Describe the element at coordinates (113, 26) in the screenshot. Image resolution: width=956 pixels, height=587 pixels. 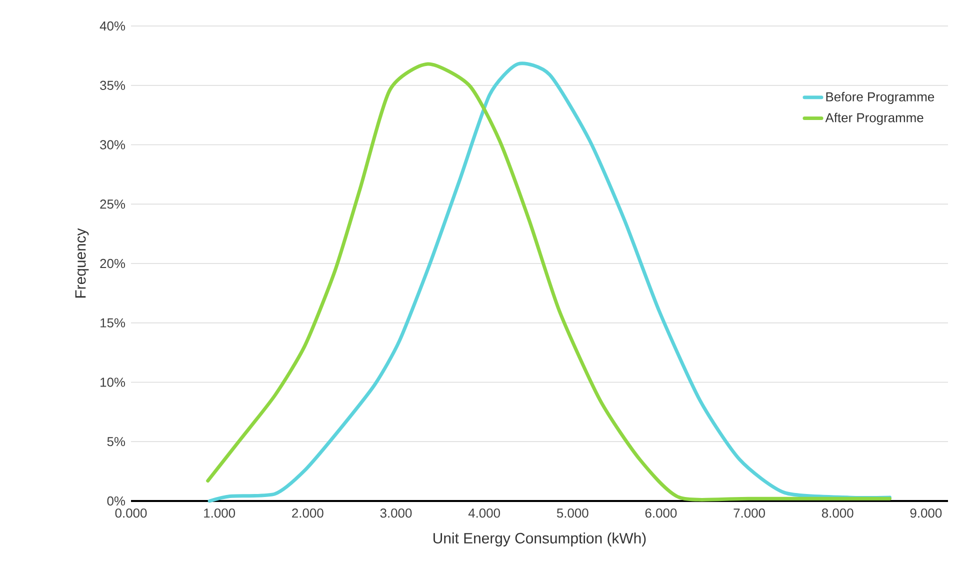
I see `y-tick-label: 40%` at that location.